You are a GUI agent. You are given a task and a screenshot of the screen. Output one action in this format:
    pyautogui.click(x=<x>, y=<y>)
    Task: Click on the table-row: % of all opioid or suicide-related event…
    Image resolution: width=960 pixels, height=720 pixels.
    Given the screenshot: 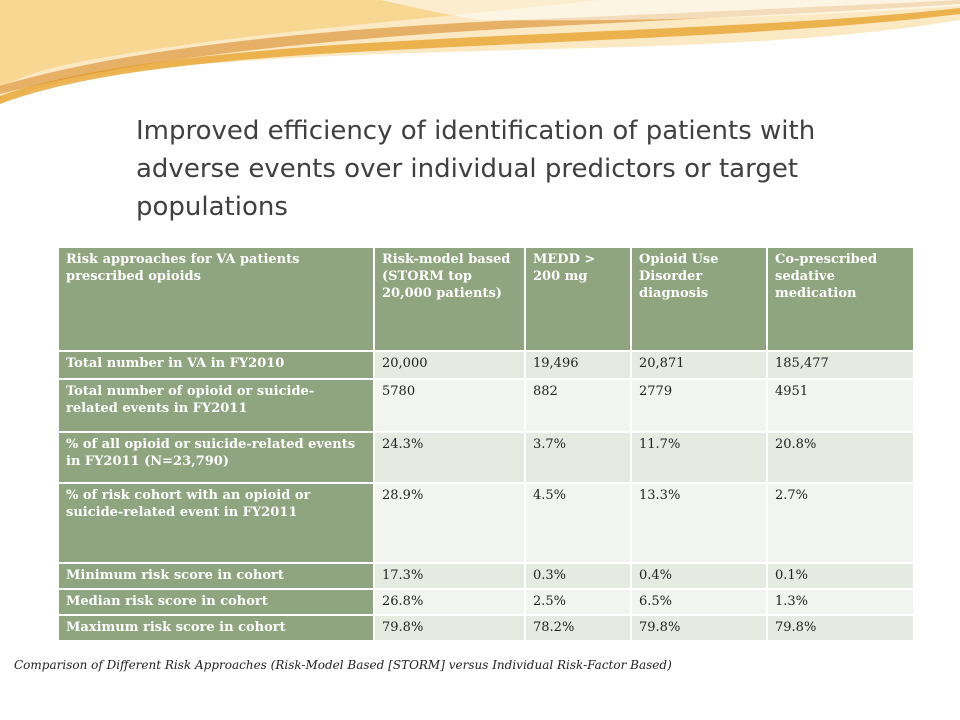 What is the action you would take?
    pyautogui.click(x=486, y=457)
    